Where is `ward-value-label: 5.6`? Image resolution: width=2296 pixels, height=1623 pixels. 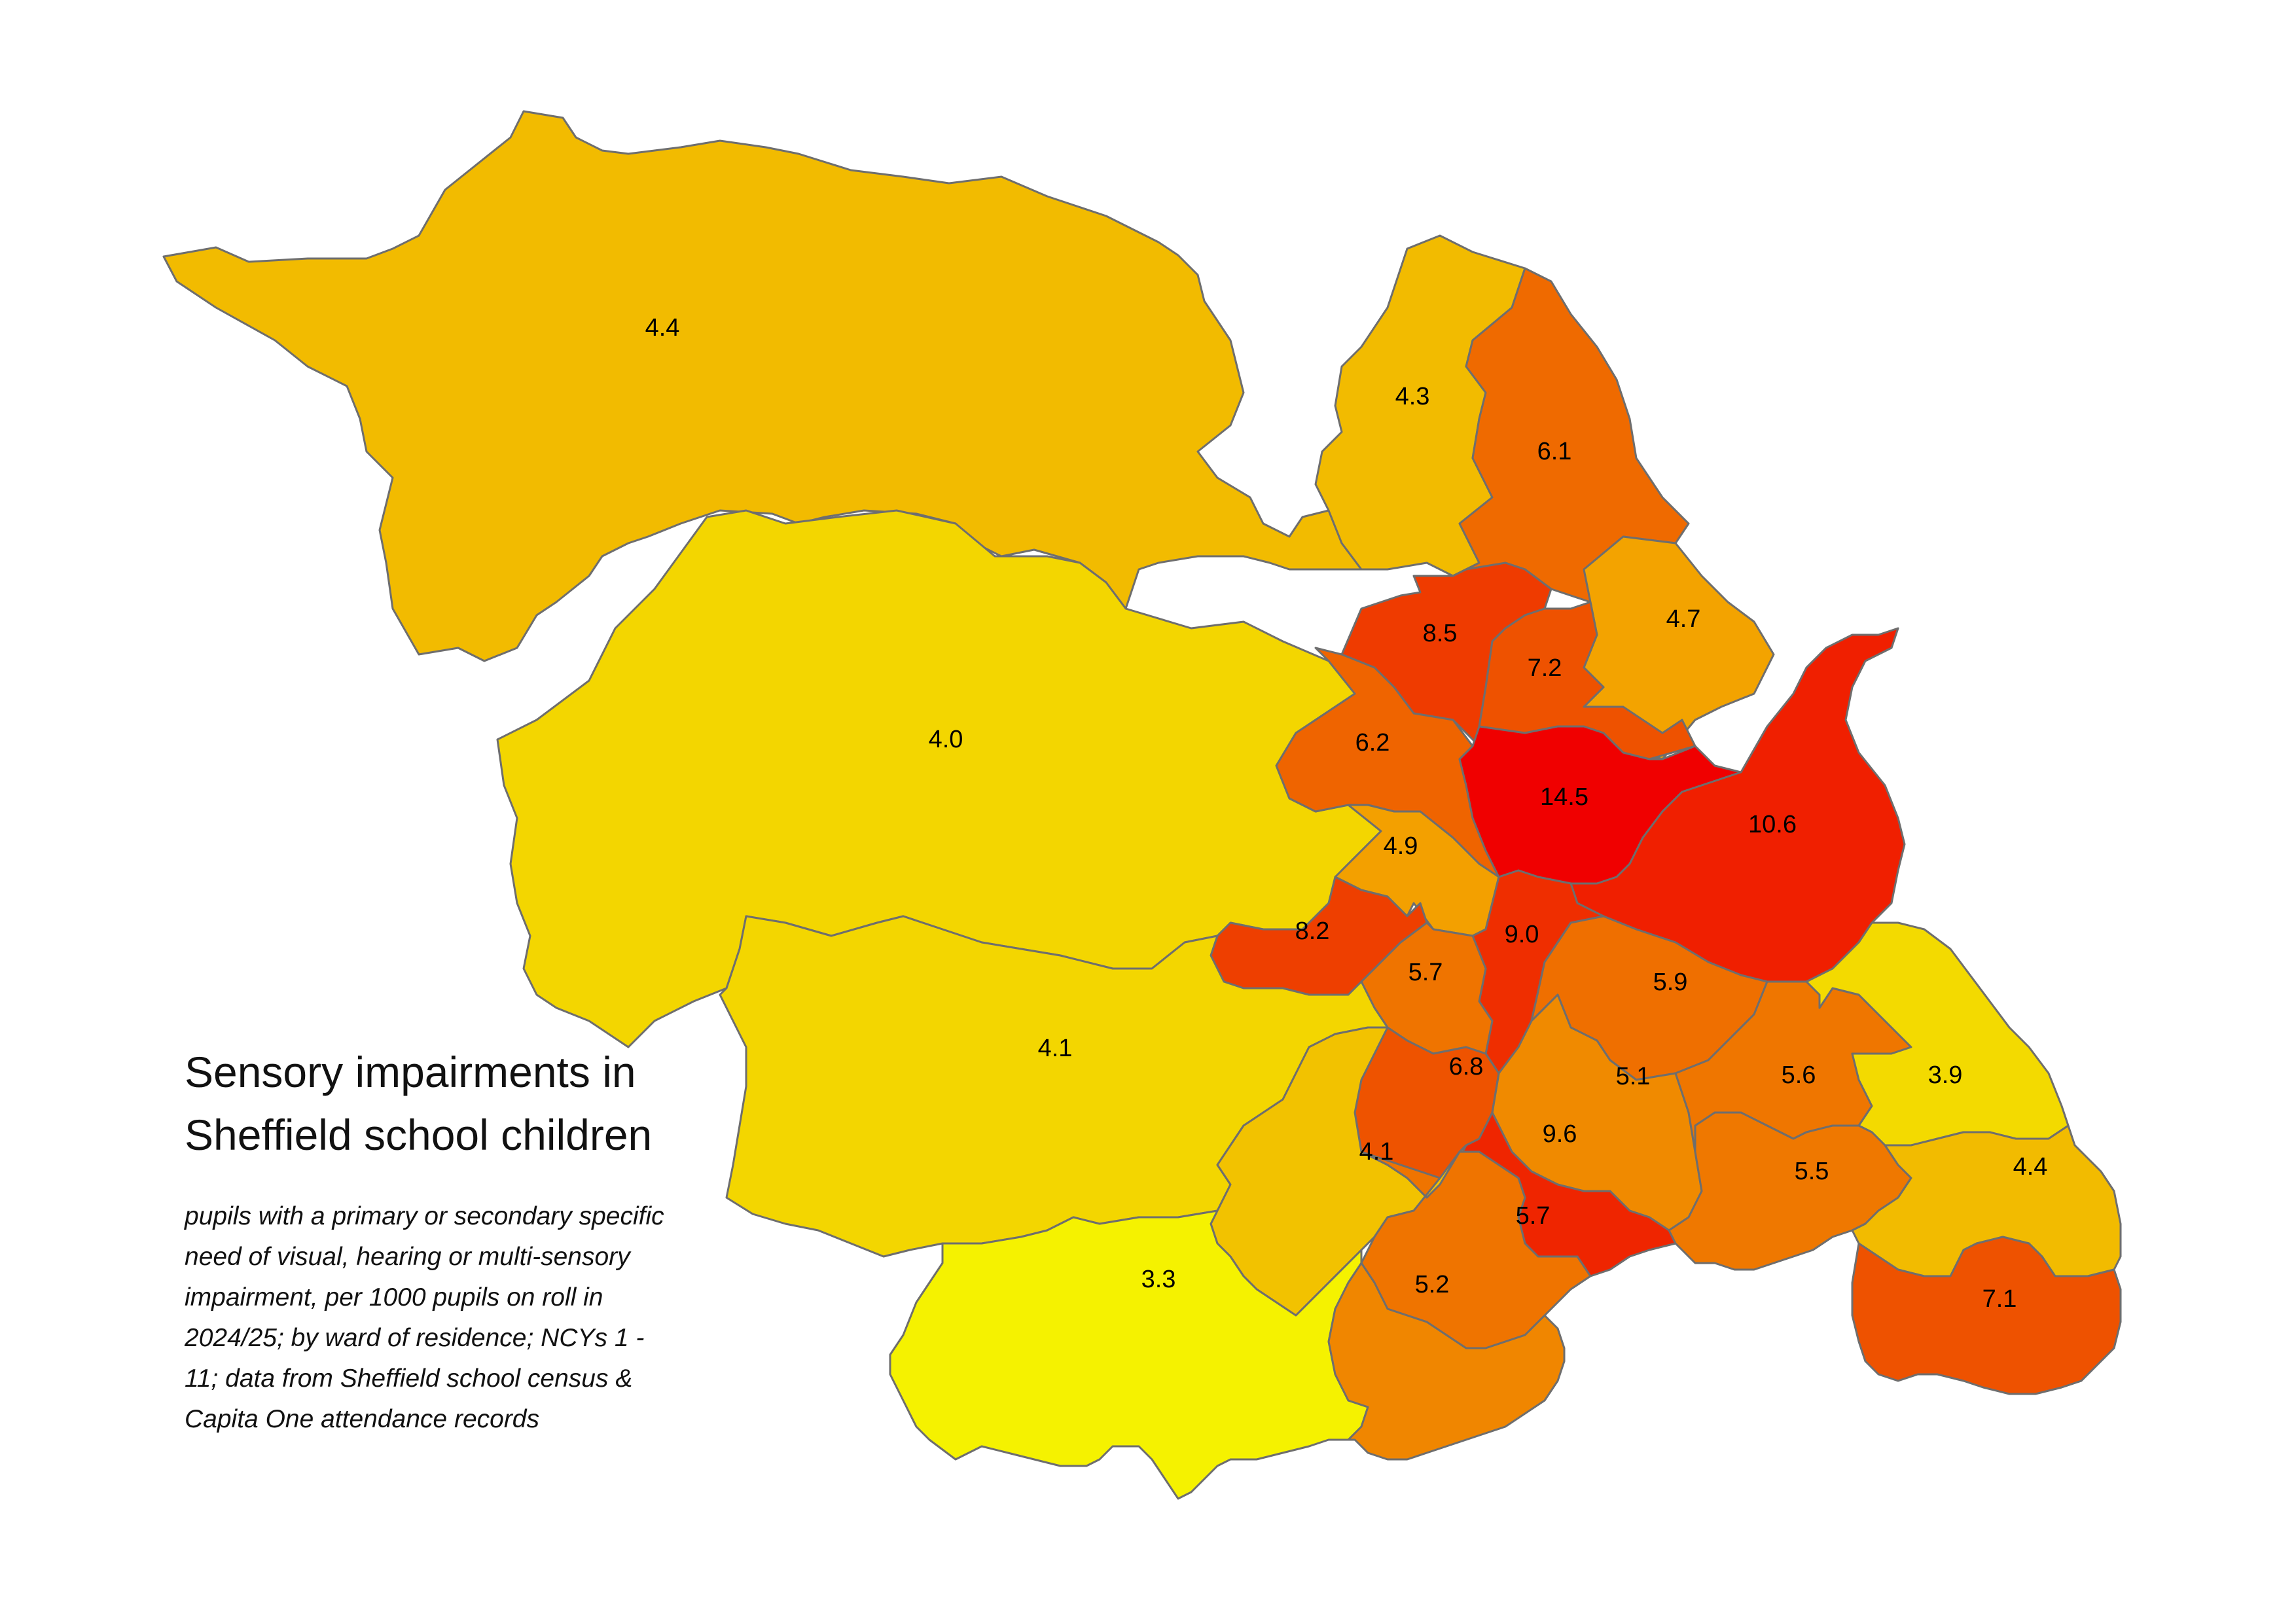 ward-value-label: 5.6 is located at coordinates (1799, 1075).